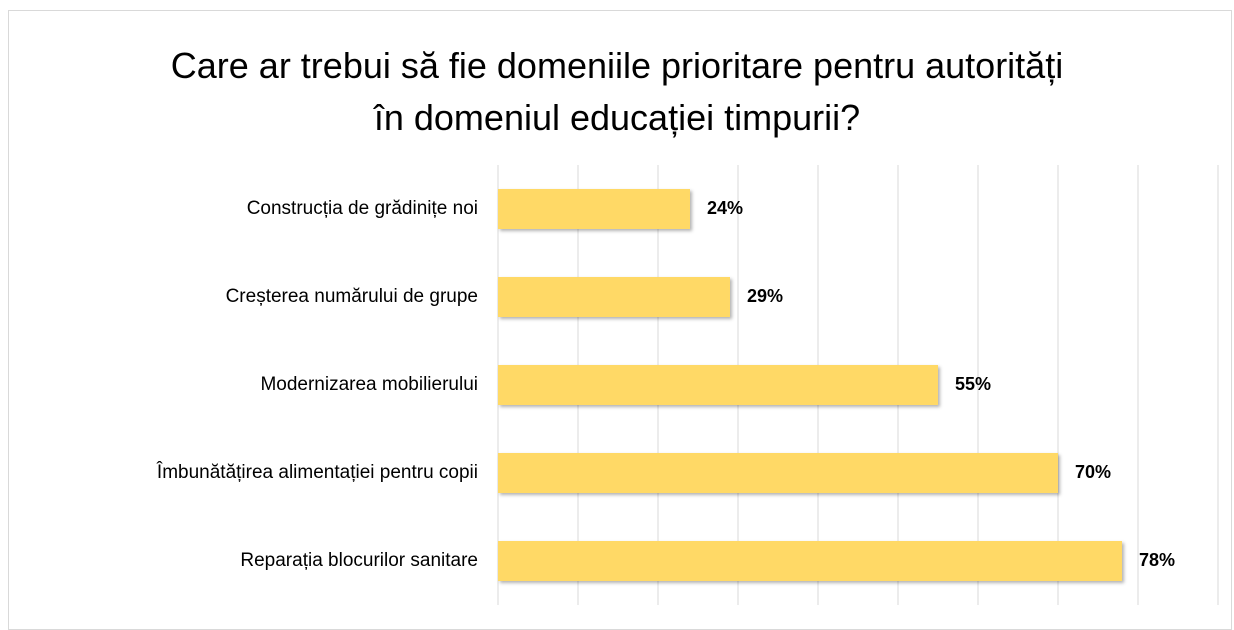  Describe the element at coordinates (1157, 560) in the screenshot. I see `value-label: 78%` at that location.